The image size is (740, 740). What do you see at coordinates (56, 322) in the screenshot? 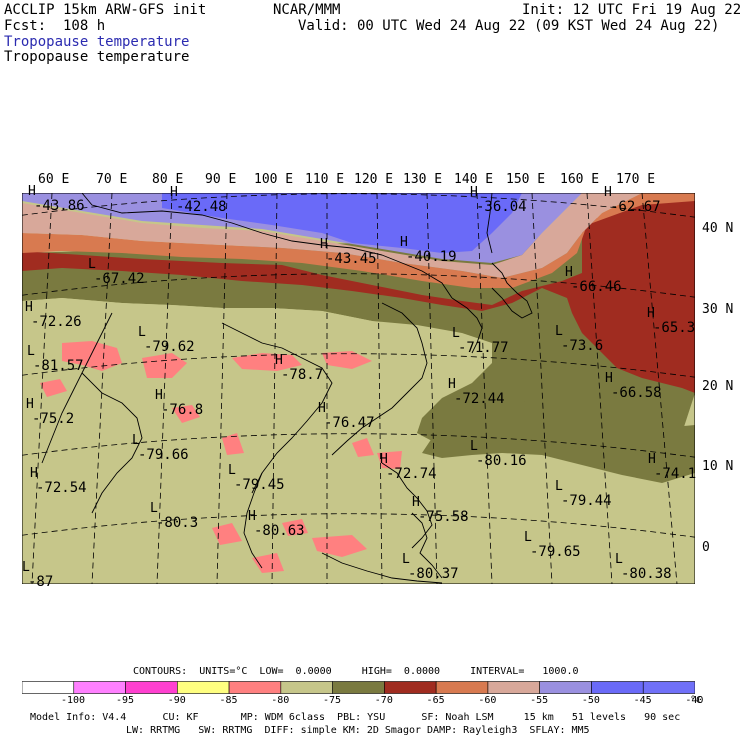
I see `extremum-value: -72.26` at bounding box center [56, 322].